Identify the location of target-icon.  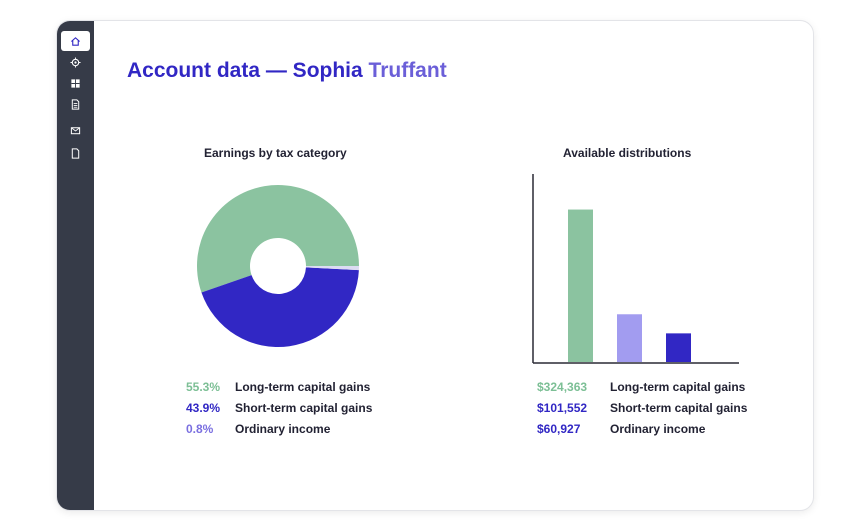
(75, 62).